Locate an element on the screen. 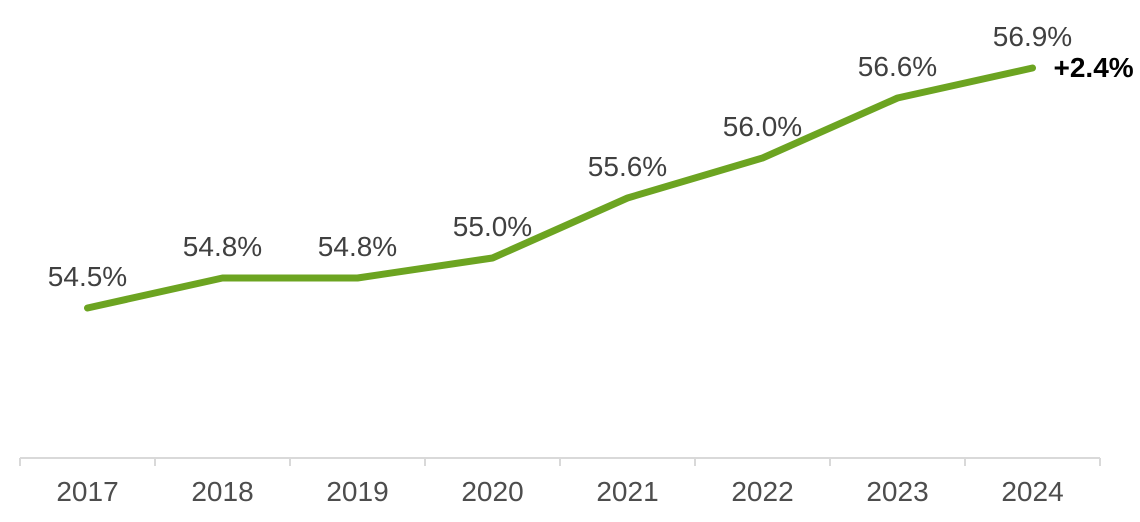  x-axis-label: 2020 is located at coordinates (492, 491).